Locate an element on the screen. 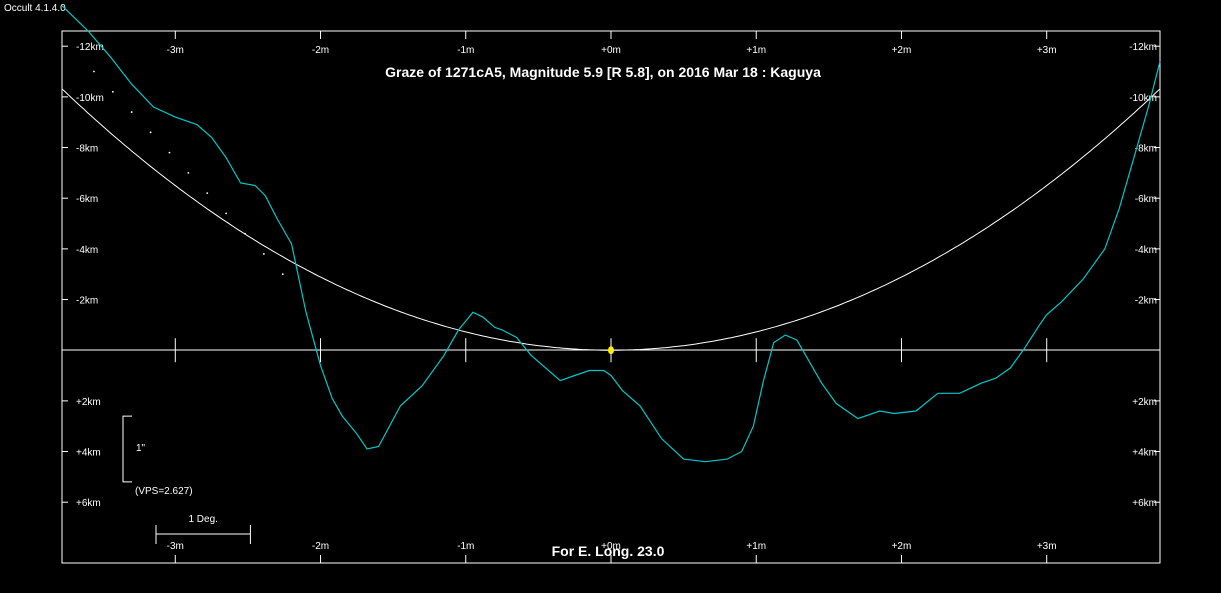  y-tick-label-right: +2km is located at coordinates (1144, 402).